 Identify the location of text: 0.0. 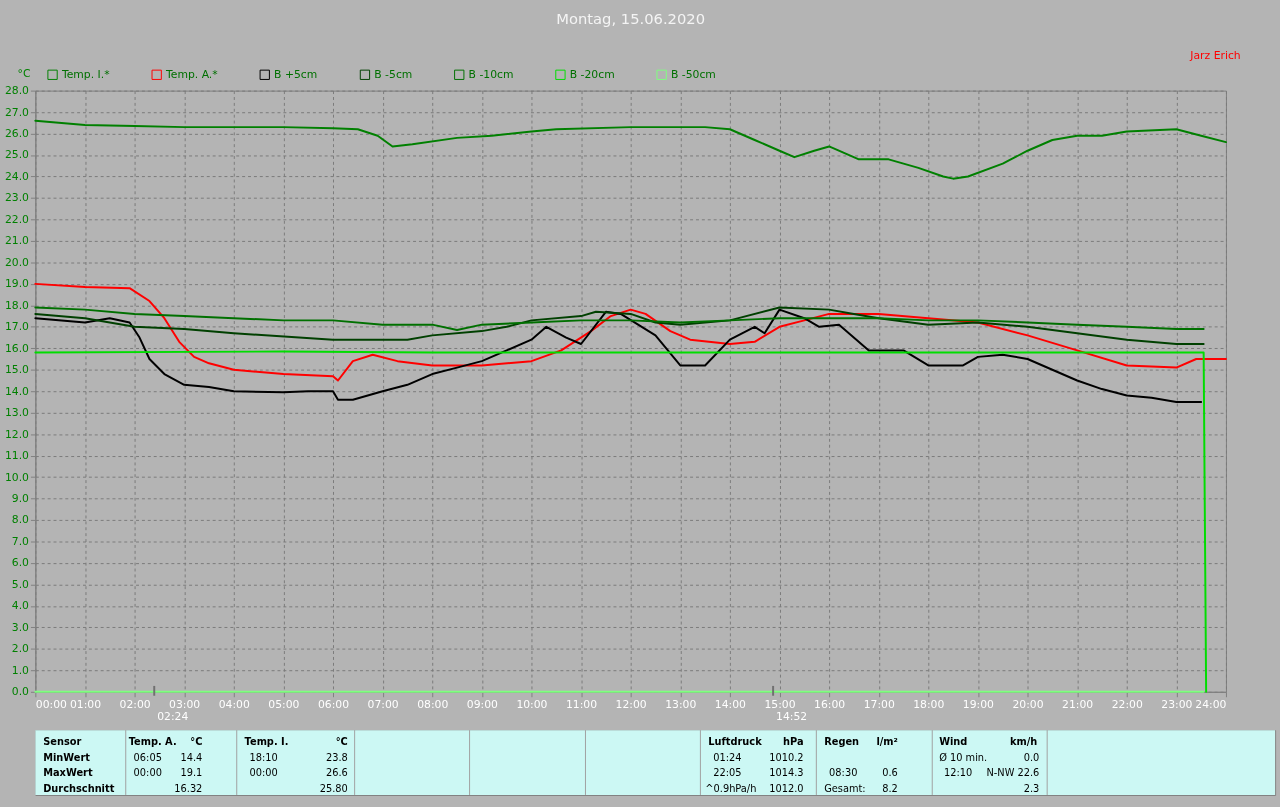
(1031, 757).